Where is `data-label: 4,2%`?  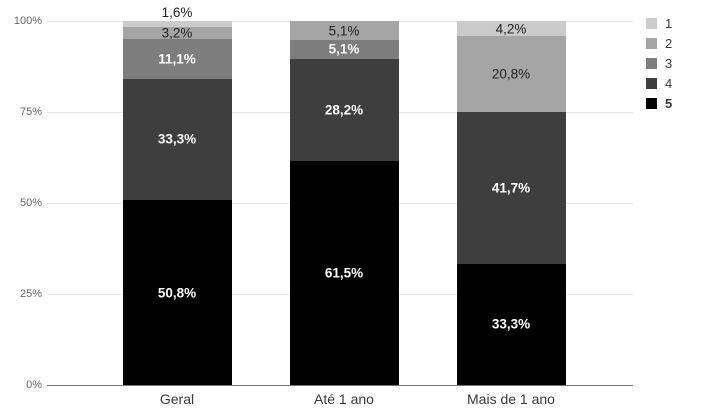
data-label: 4,2% is located at coordinates (511, 28).